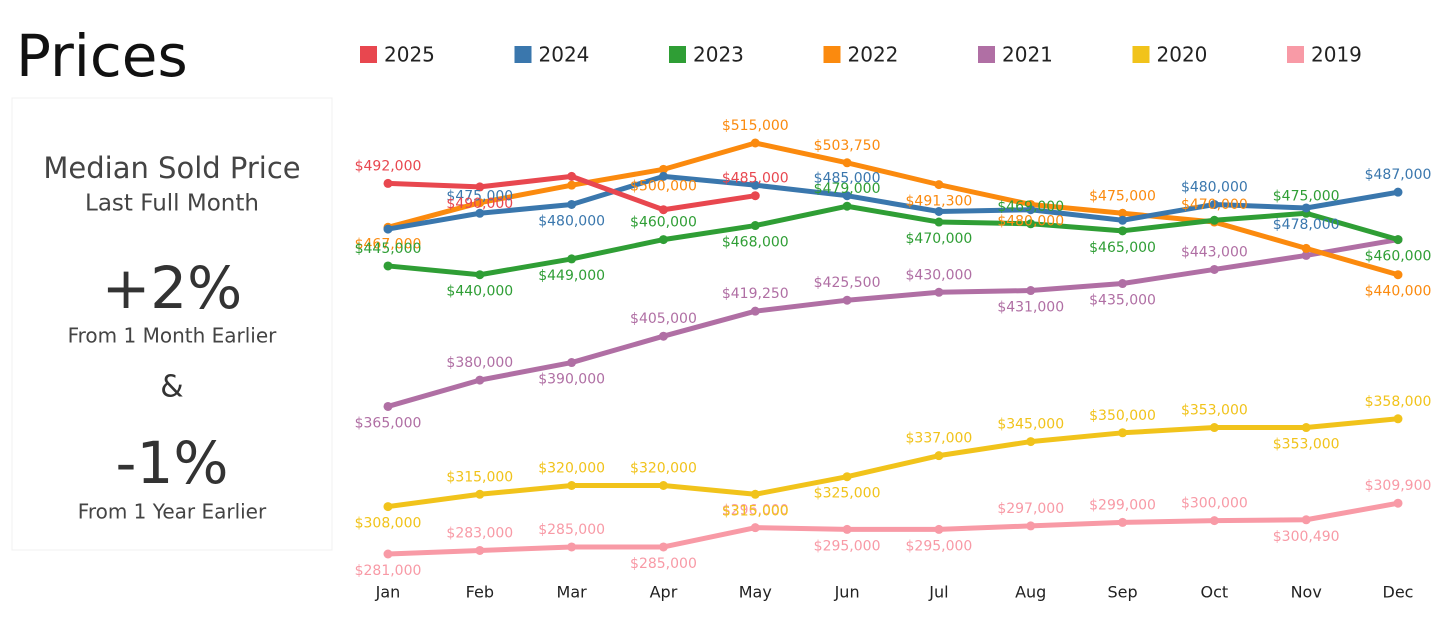 The width and height of the screenshot is (1456, 634). What do you see at coordinates (388, 166) in the screenshot?
I see `data-label: $492,000` at bounding box center [388, 166].